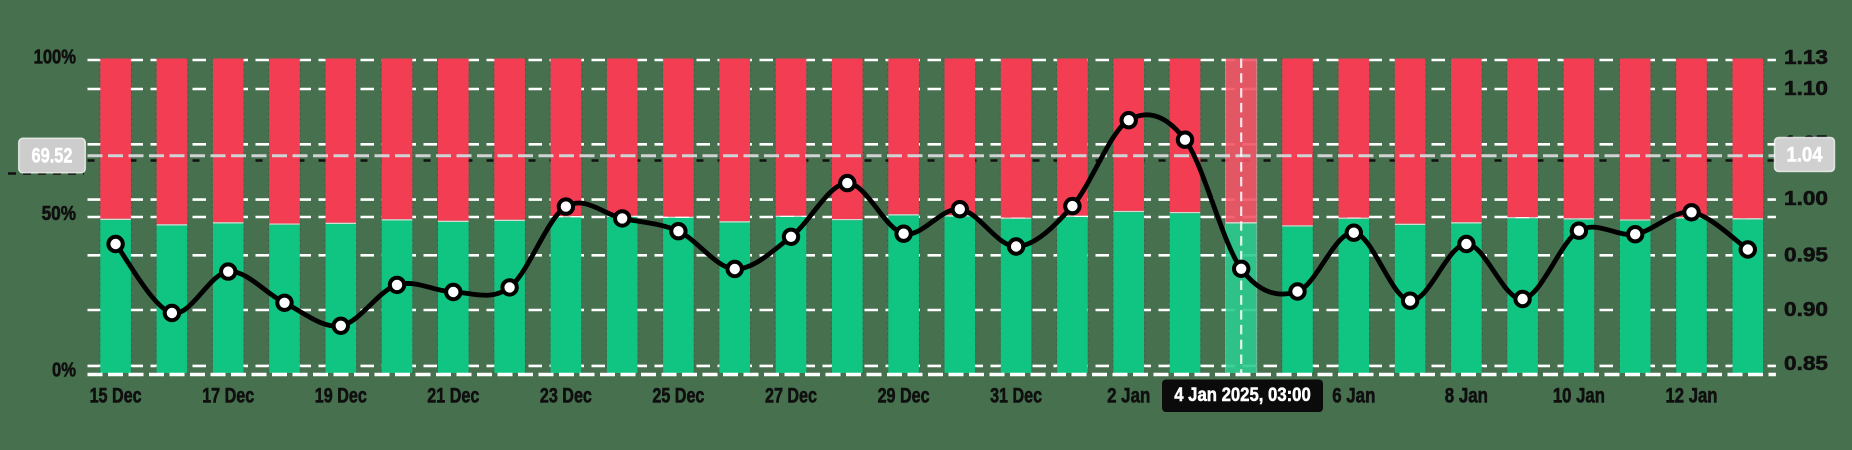 The width and height of the screenshot is (1852, 450). What do you see at coordinates (566, 396) in the screenshot?
I see `svg-text: 23 Dec` at bounding box center [566, 396].